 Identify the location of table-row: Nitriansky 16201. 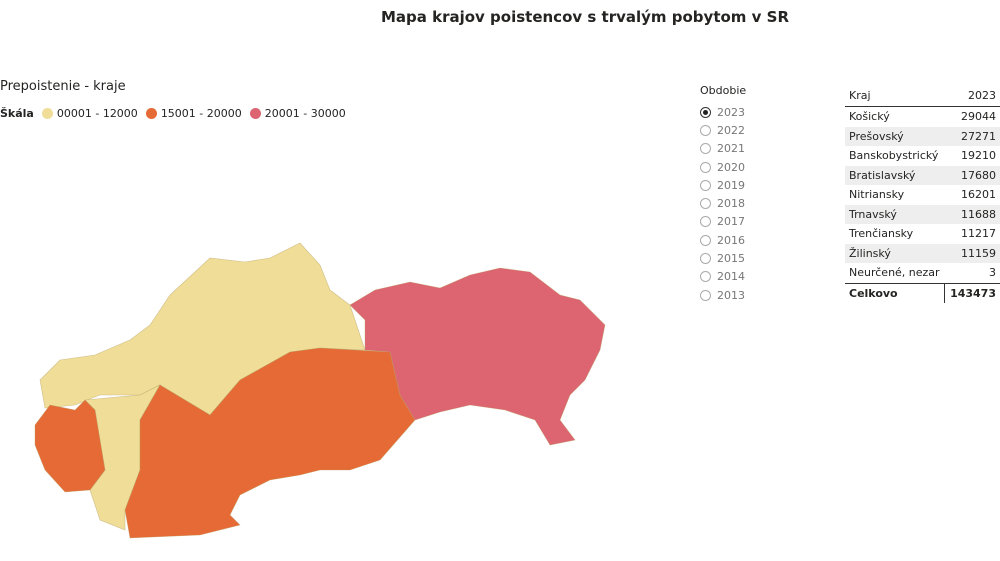
(922, 195).